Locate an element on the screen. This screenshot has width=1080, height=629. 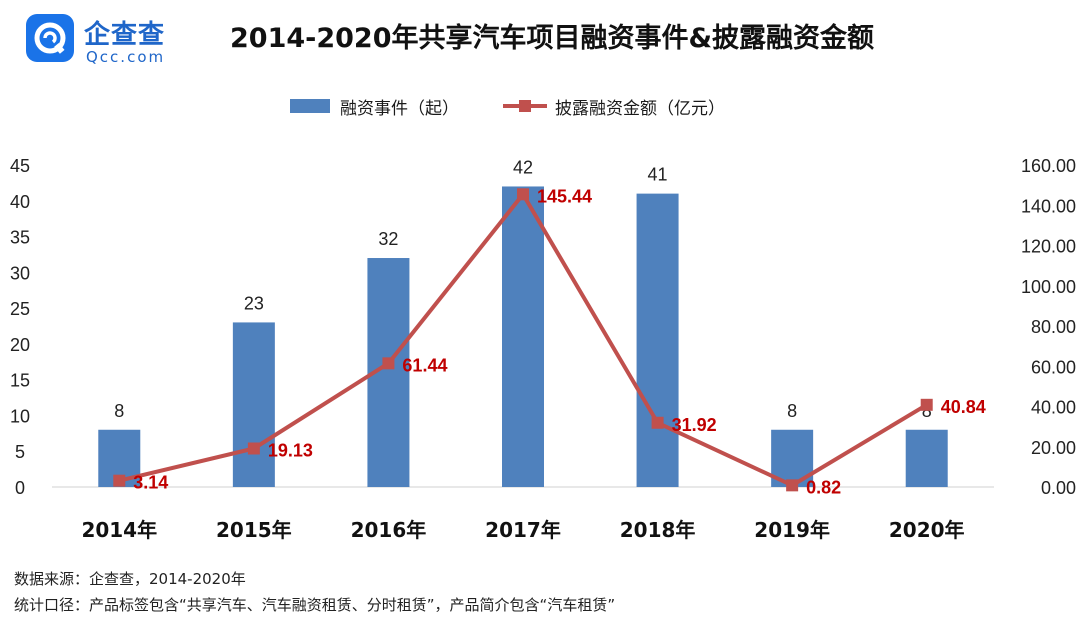
y-right-tick-label: 100.00 is located at coordinates (1048, 287).